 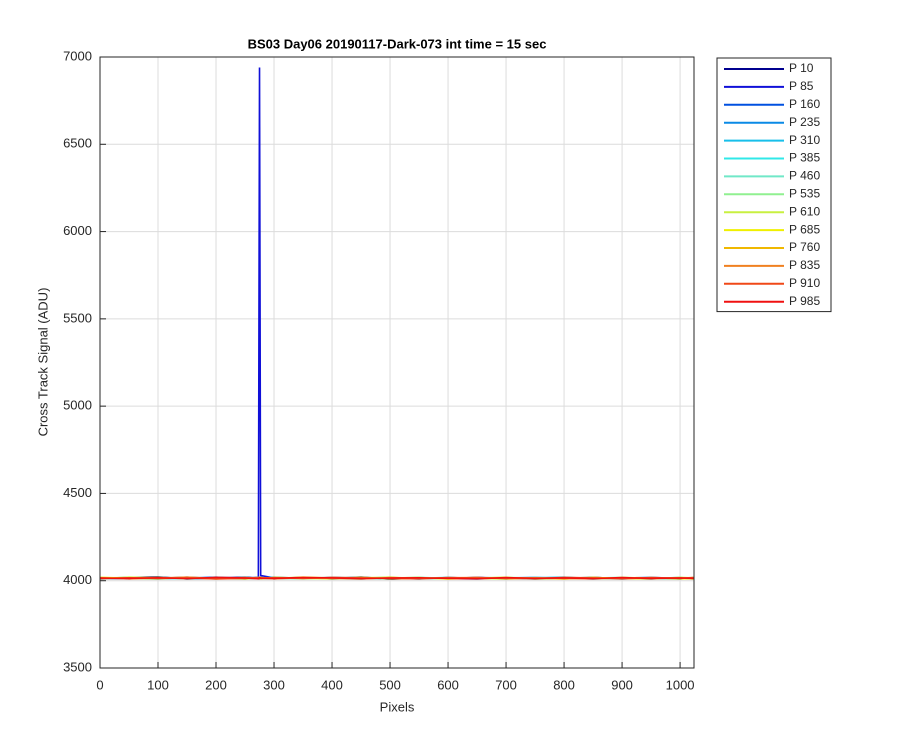 I want to click on y-tick-label: 4500, so click(x=77, y=492).